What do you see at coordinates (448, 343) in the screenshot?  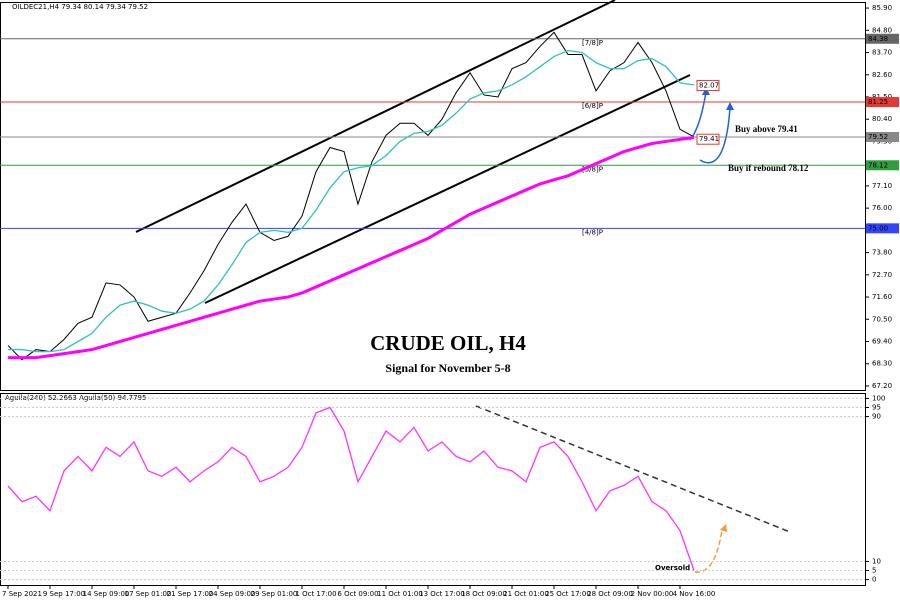 I see `chart-title: CRUDE OIL, H4` at bounding box center [448, 343].